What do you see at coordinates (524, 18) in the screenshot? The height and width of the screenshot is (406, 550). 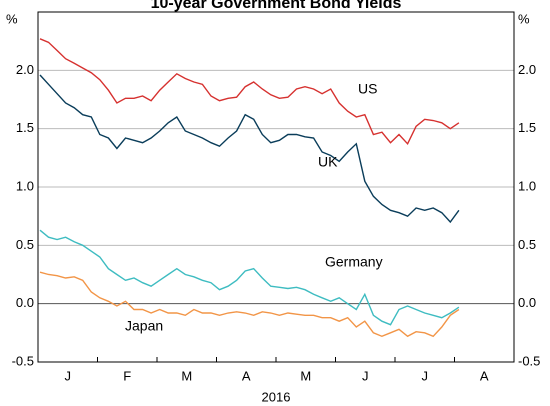 I see `y2-unit: %` at bounding box center [524, 18].